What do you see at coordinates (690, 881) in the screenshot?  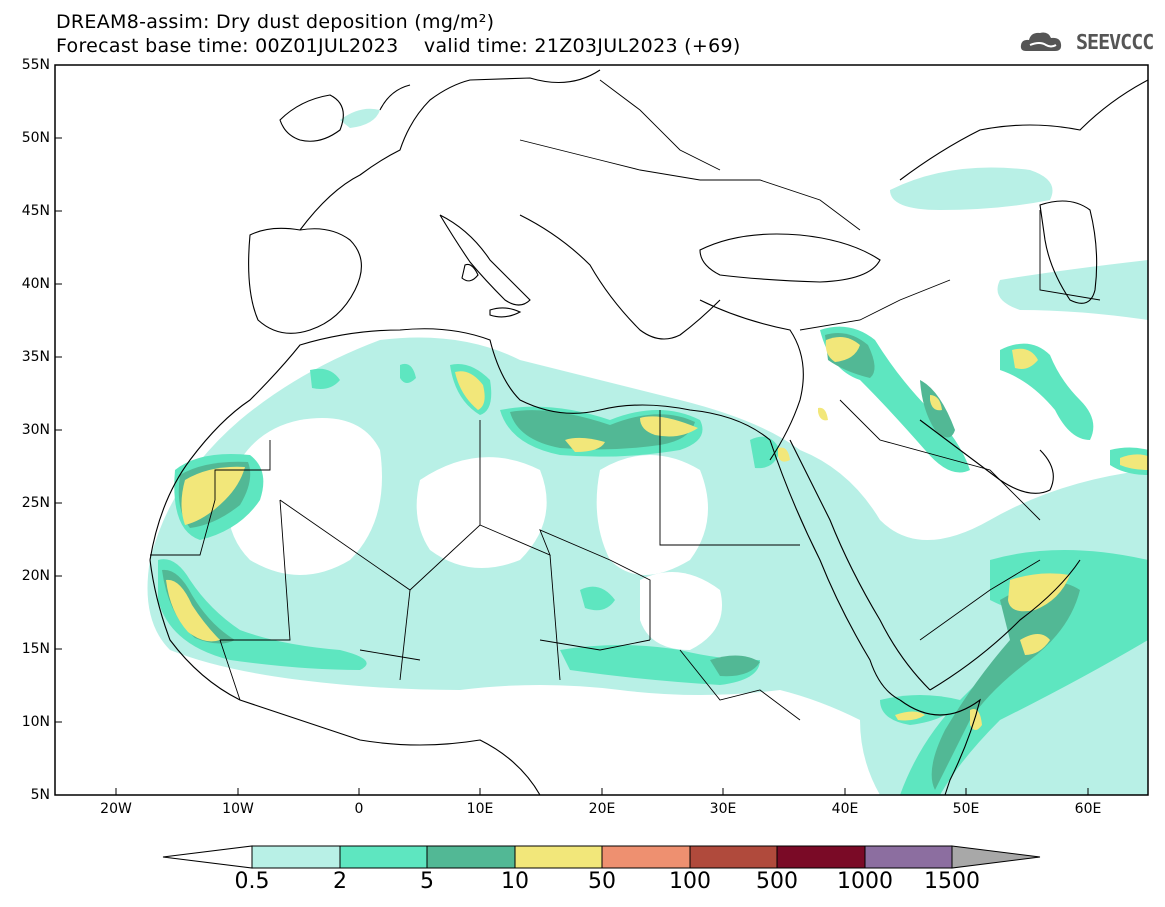 I see `legend-label: 100` at bounding box center [690, 881].